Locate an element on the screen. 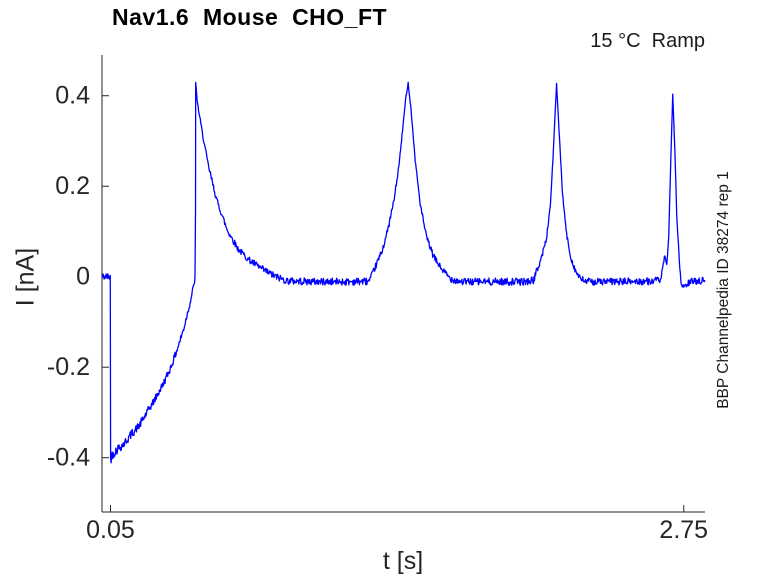 The width and height of the screenshot is (778, 583). temperature-ramp-annotation: 15 °C Ramp is located at coordinates (647, 41).